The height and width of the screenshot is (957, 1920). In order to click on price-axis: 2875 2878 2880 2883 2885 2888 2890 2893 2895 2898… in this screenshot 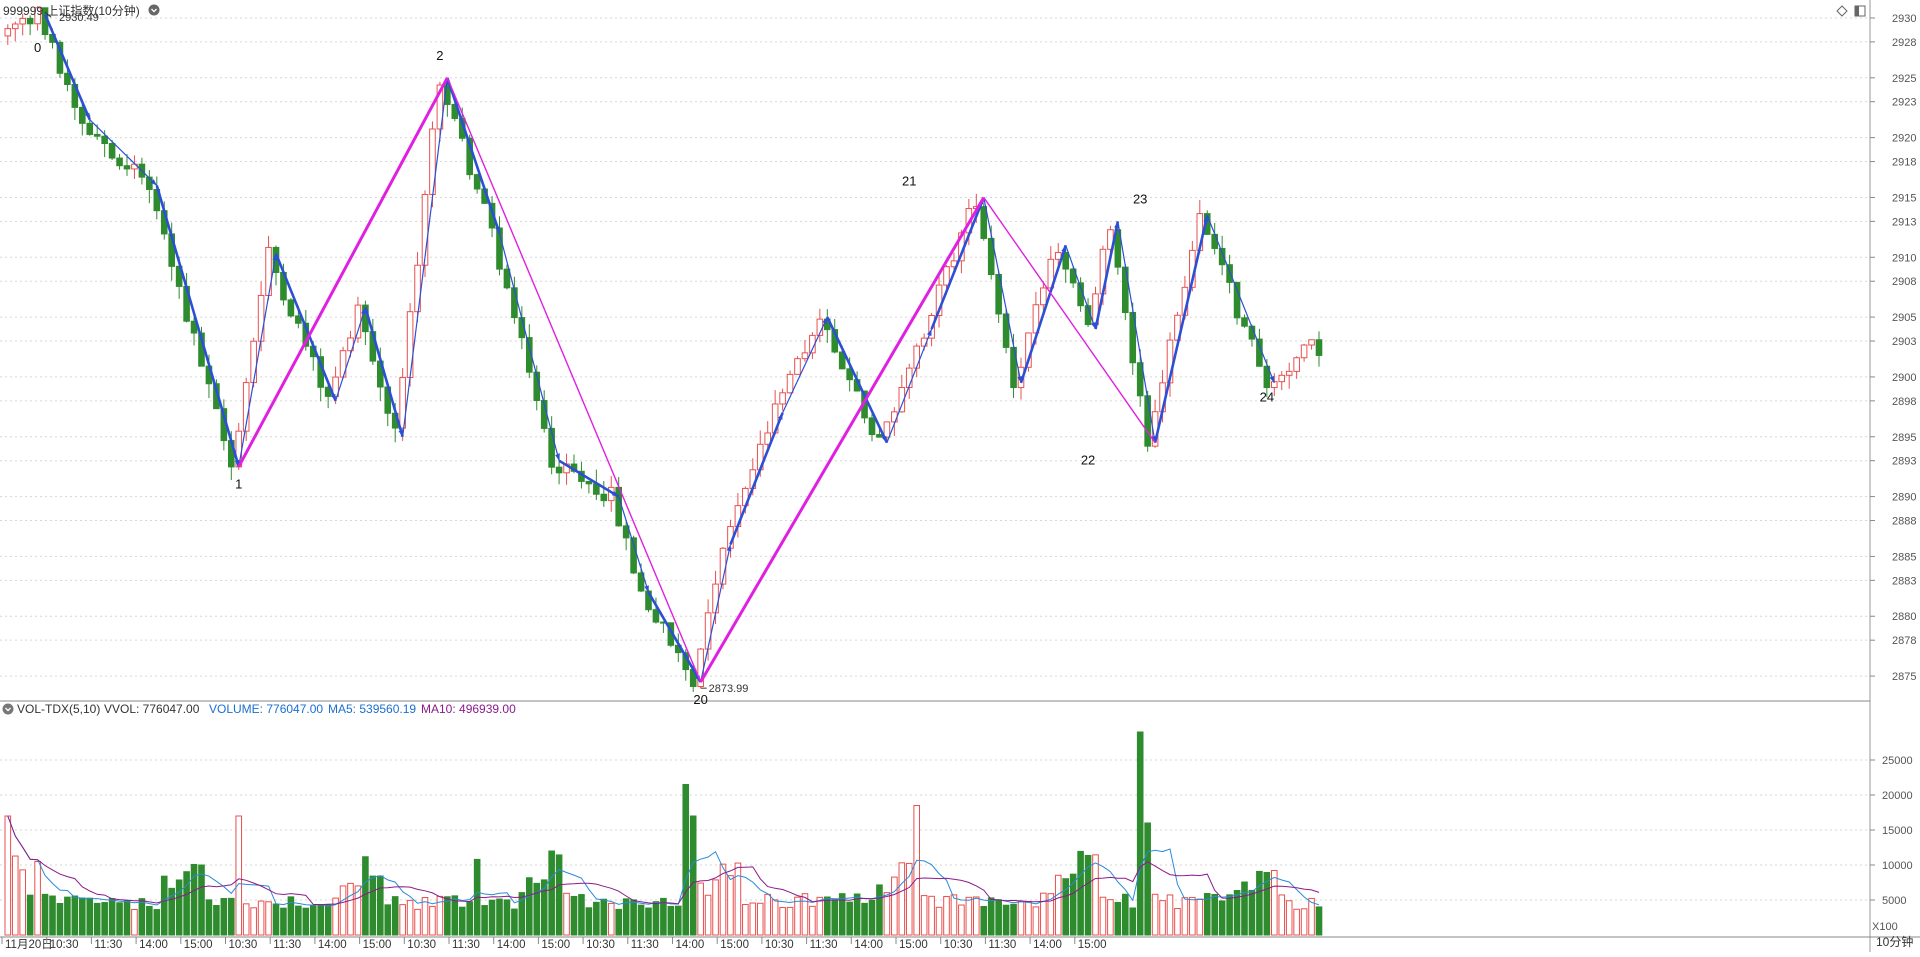, I will do `click(1893, 348)`.